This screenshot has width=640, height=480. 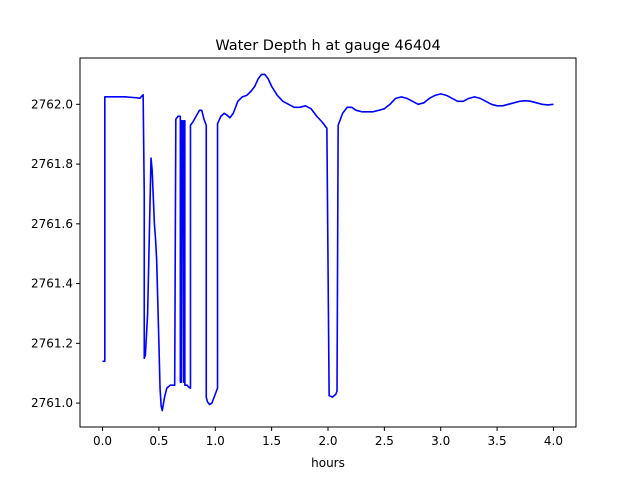 I want to click on y-axis: 2761.0 2761.2 2761.4 2761.6 2761.8 2762.0, so click(x=55, y=253).